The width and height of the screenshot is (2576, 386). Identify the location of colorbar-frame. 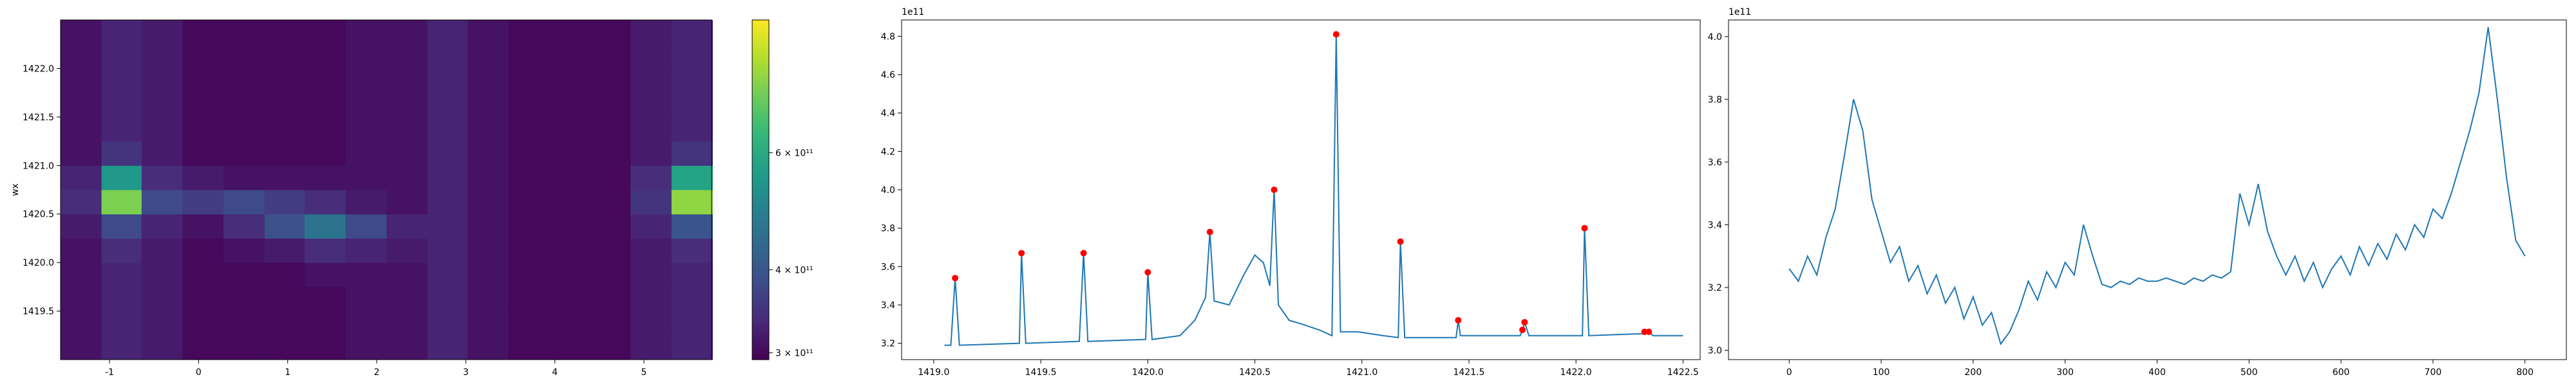
(761, 189).